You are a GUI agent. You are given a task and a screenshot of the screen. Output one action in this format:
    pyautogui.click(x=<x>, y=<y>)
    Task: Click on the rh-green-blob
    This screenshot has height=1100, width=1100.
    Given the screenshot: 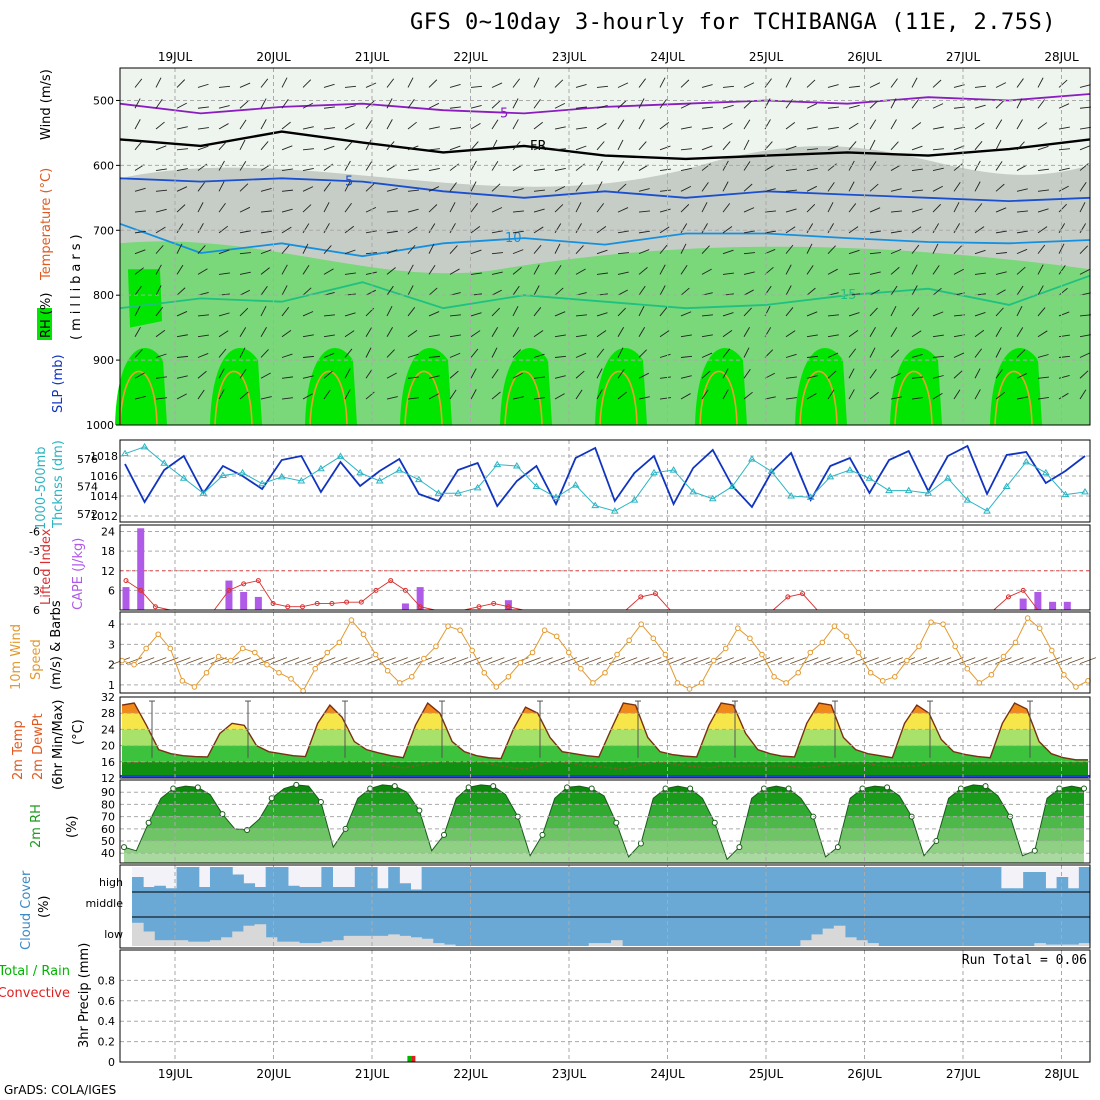 What is the action you would take?
    pyautogui.click(x=1016, y=386)
    